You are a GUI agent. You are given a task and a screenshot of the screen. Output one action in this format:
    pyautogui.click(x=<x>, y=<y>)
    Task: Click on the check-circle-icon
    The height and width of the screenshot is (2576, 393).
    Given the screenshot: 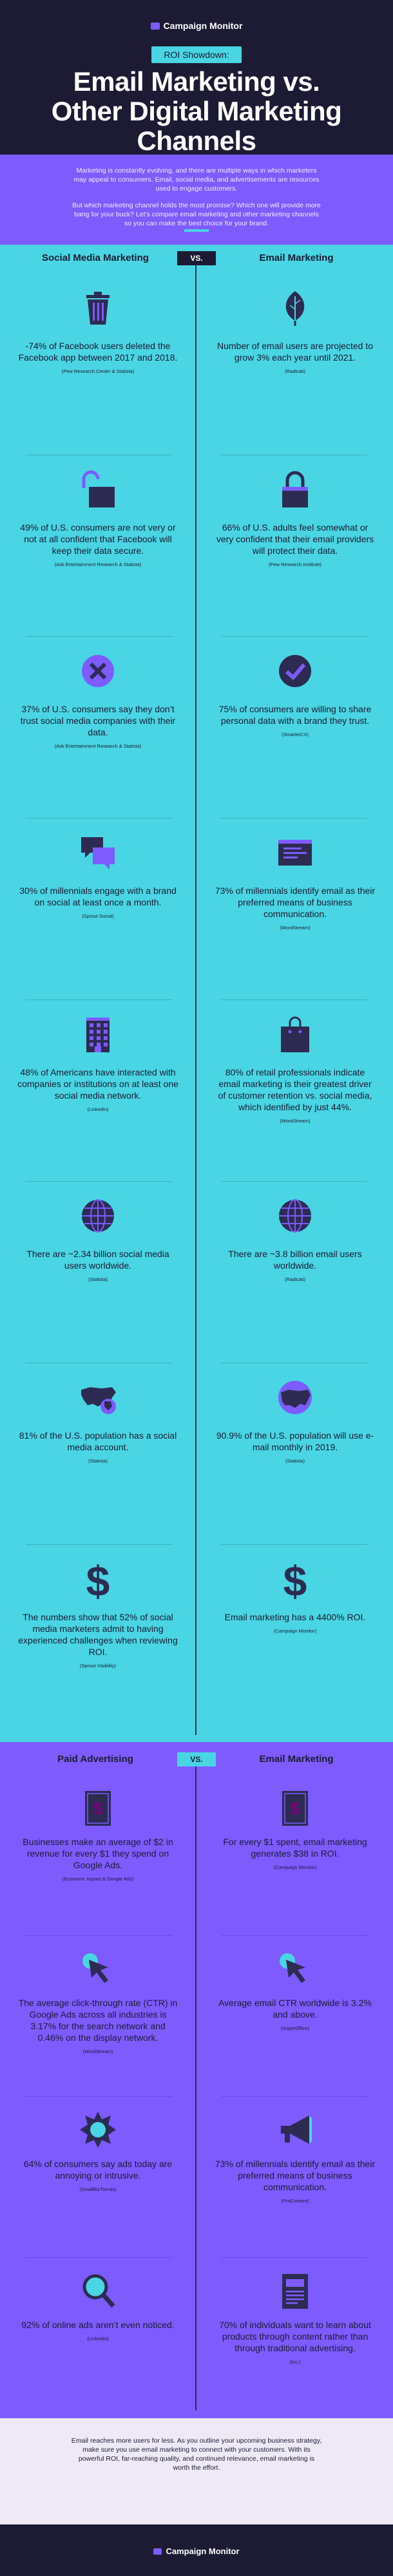 What is the action you would take?
    pyautogui.click(x=295, y=671)
    